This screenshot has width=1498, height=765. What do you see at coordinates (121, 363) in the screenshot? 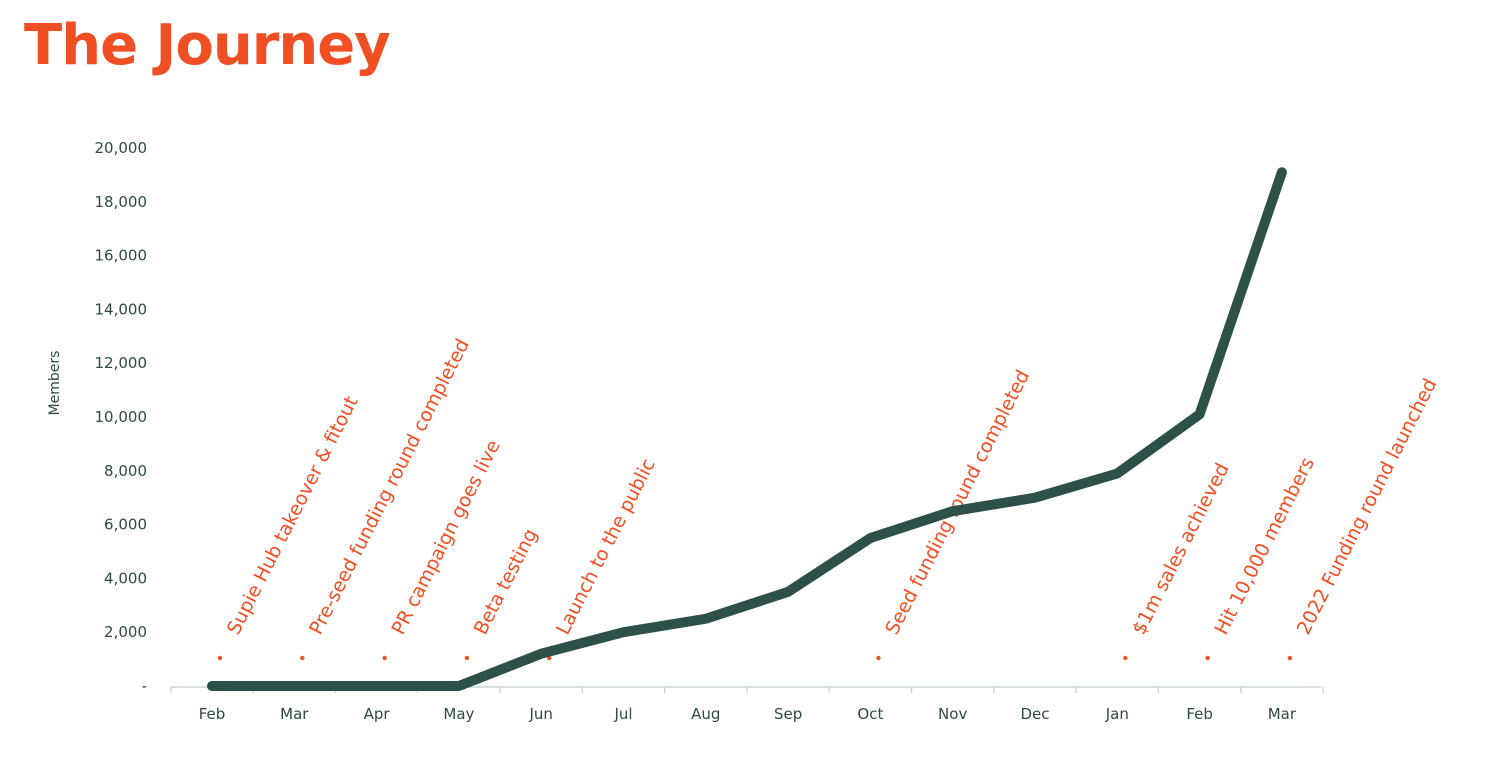
I see `y-tick-label: 12,000` at bounding box center [121, 363].